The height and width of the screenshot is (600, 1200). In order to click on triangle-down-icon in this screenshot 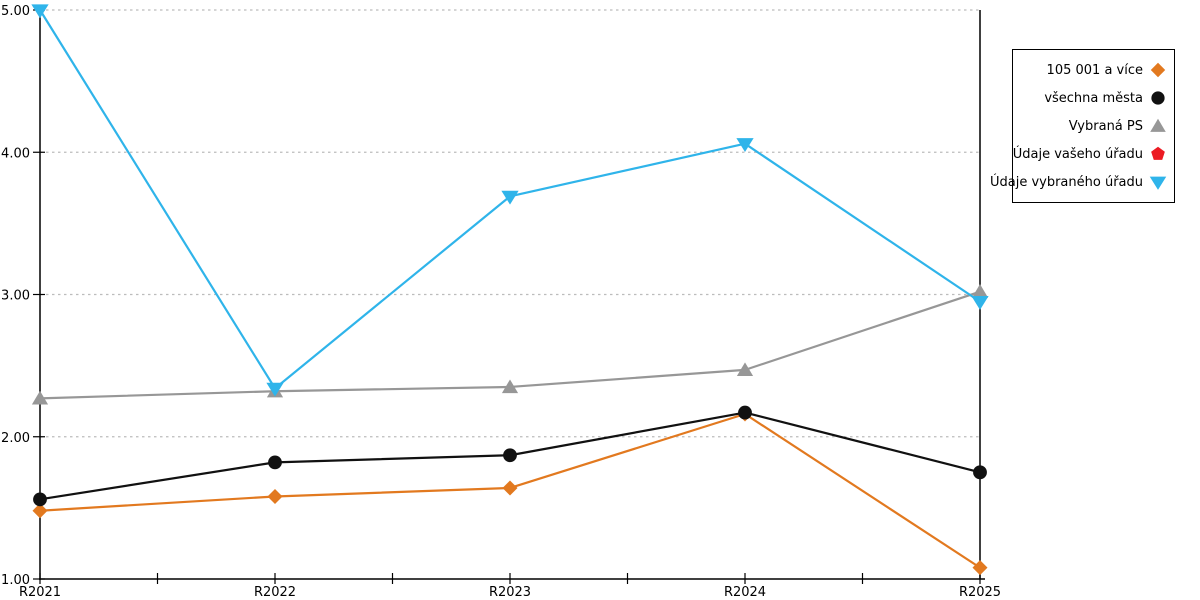, I will do `click(1158, 182)`.